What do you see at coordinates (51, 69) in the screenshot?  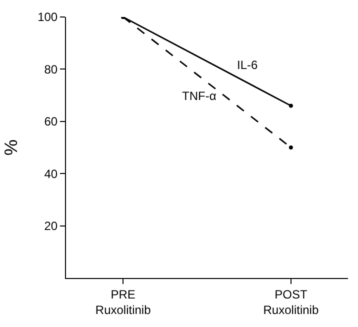 I see `y-tick-label: 80` at bounding box center [51, 69].